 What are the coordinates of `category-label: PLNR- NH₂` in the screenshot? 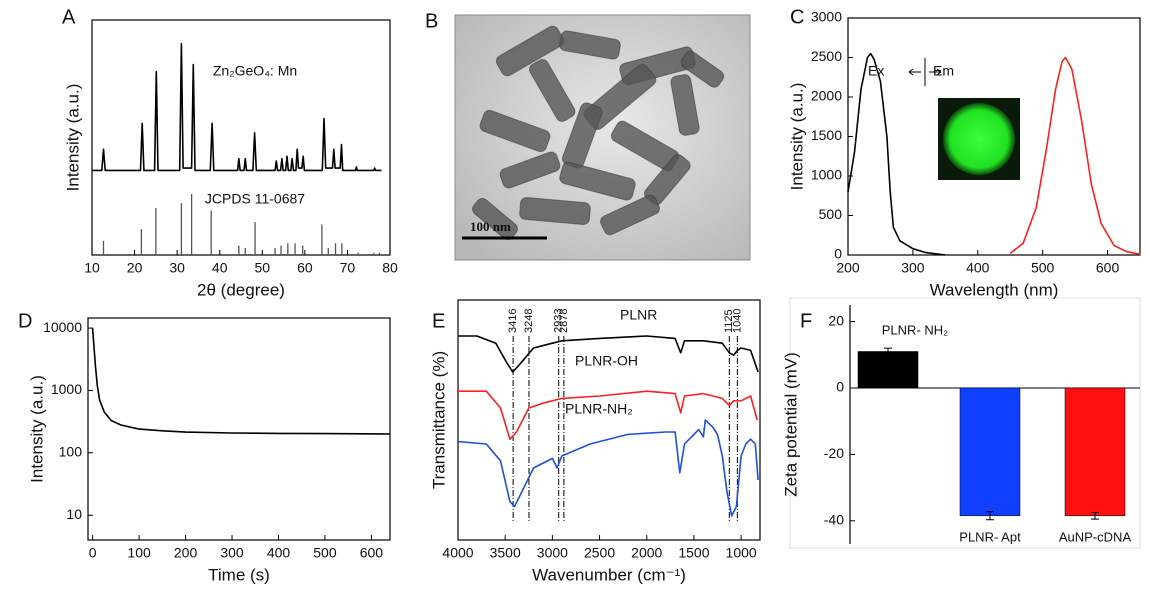 It's located at (915, 329).